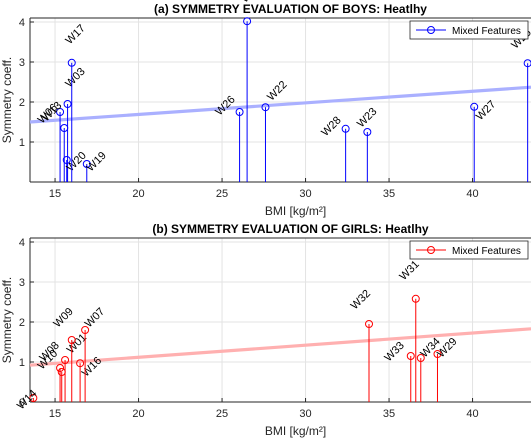 This screenshot has width=531, height=444. Describe the element at coordinates (331, 126) in the screenshot. I see `point-label: W28` at that location.